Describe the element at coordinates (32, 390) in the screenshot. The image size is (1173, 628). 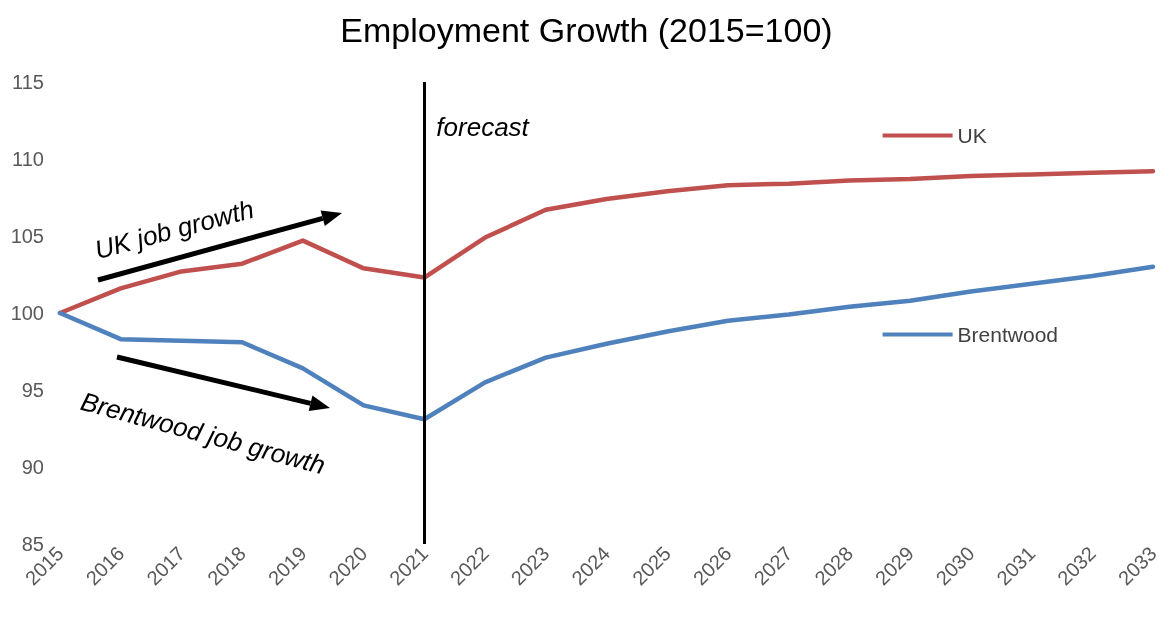
I see `y-tick-label: 95` at that location.